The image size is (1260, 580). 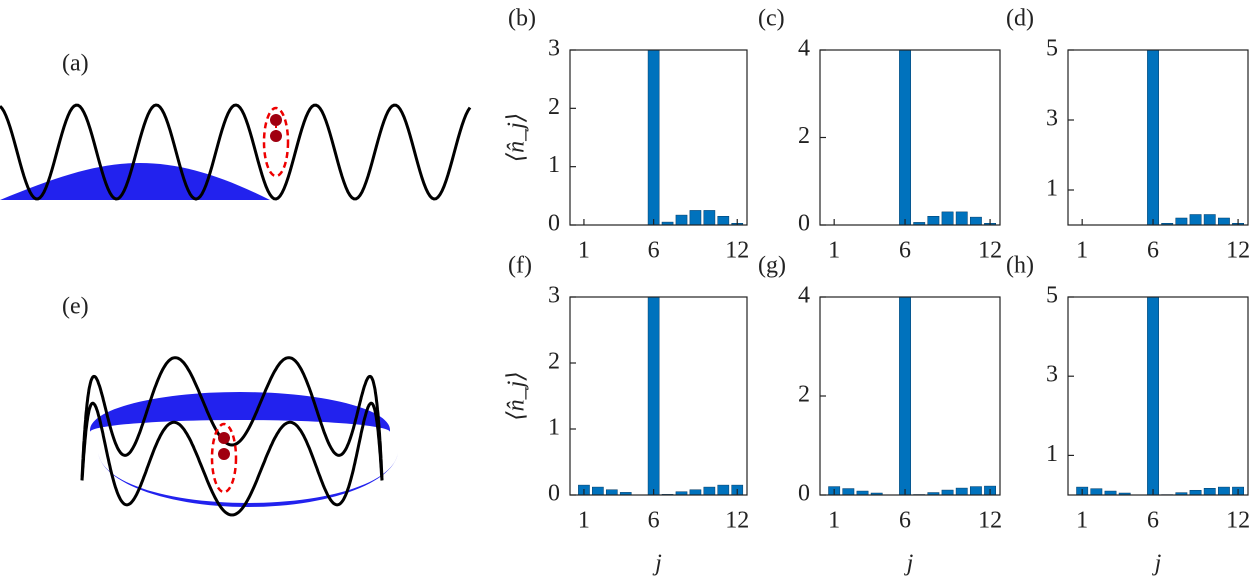 I want to click on density-hump, so click(x=135, y=181).